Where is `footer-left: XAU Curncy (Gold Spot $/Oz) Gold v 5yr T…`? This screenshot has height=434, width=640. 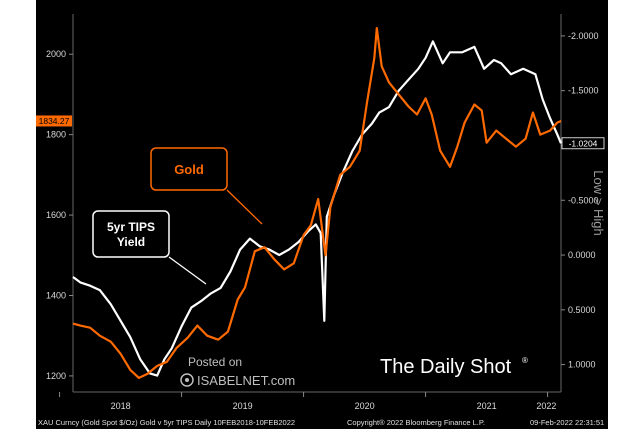 footer-left: XAU Curncy (Gold Spot $/Oz) Gold v 5yr T… is located at coordinates (166, 422).